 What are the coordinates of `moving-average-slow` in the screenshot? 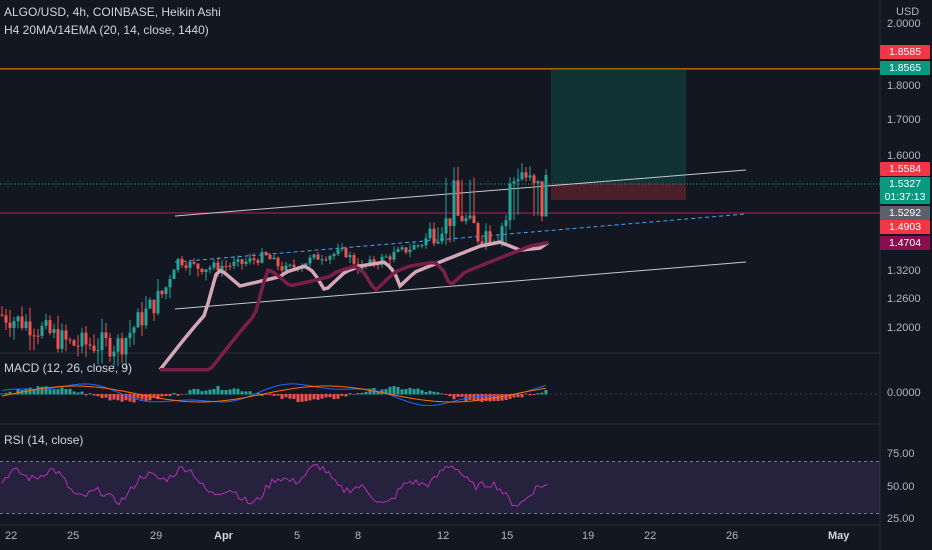 It's located at (354, 306).